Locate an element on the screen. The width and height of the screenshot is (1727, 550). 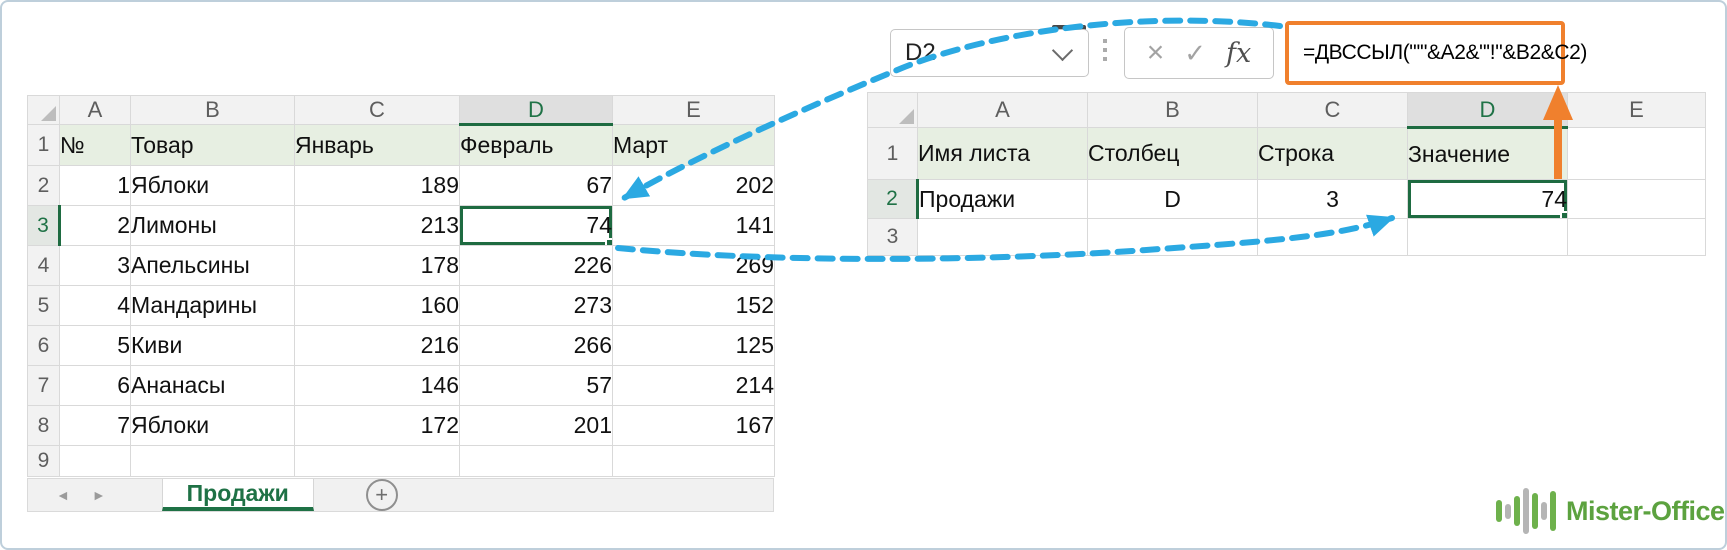
cell-D9 is located at coordinates (536, 461).